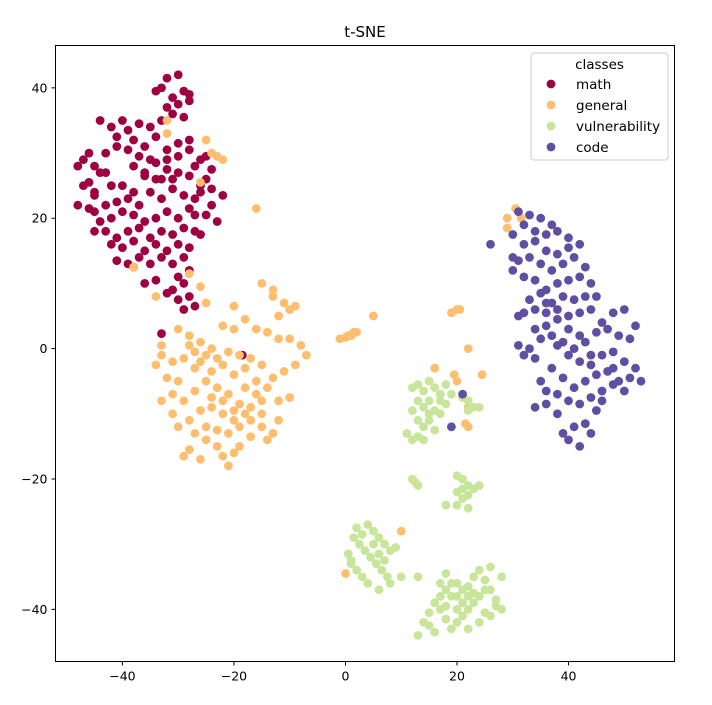  I want to click on legend-marker-math, so click(551, 84).